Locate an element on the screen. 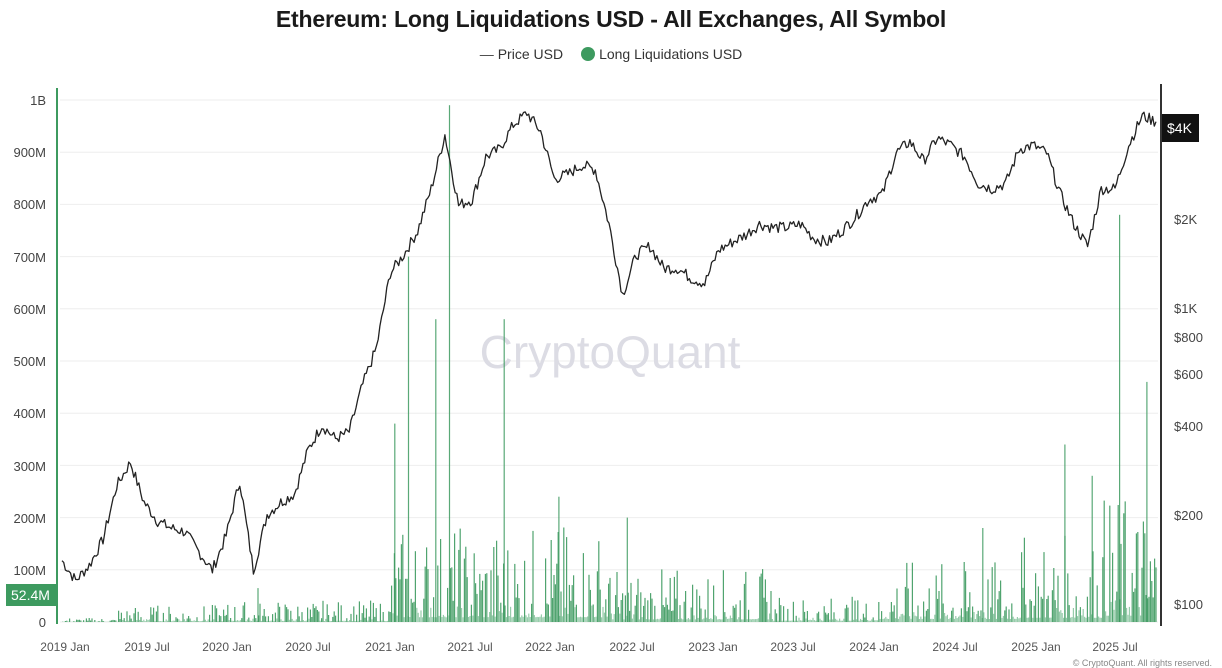 The image size is (1222, 668). current-liquidation-badge: 52.4M is located at coordinates (31, 595).